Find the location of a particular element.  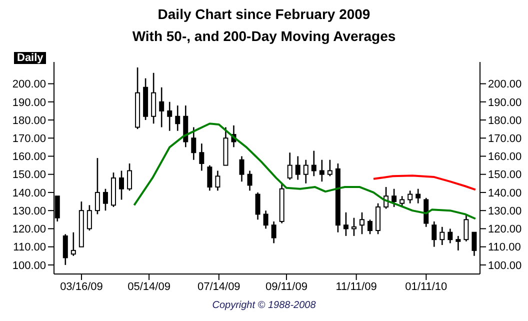

y2-tick-label: 180.00 is located at coordinates (505, 120).